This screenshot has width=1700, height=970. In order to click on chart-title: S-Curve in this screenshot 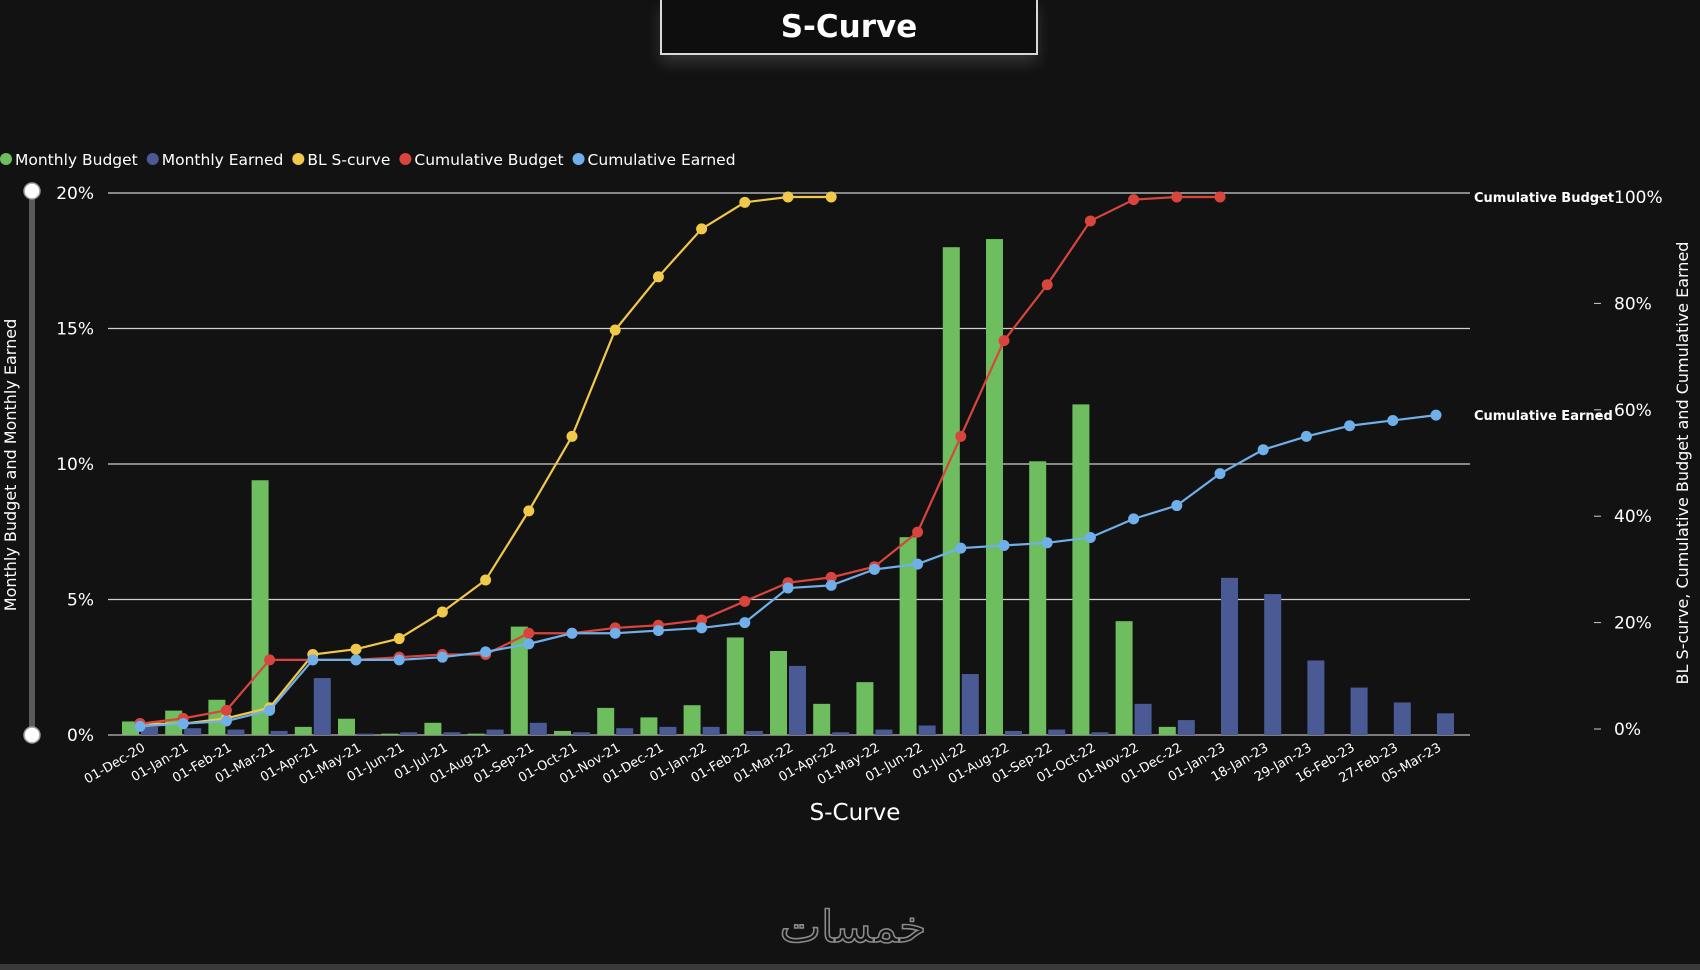, I will do `click(849, 27)`.